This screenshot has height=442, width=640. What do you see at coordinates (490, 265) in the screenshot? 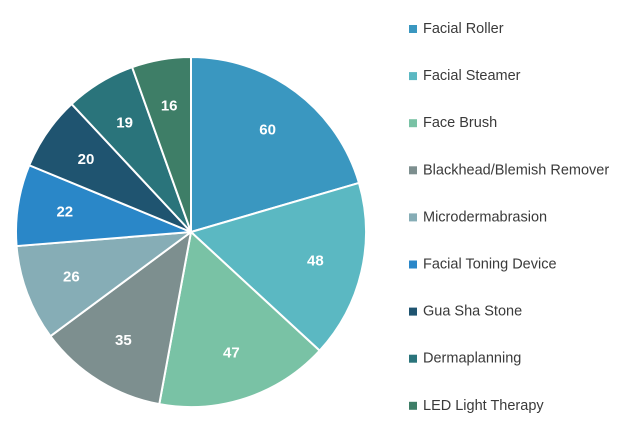
I see `legend-label-facial-toning-device: Facial Toning Device` at bounding box center [490, 265].